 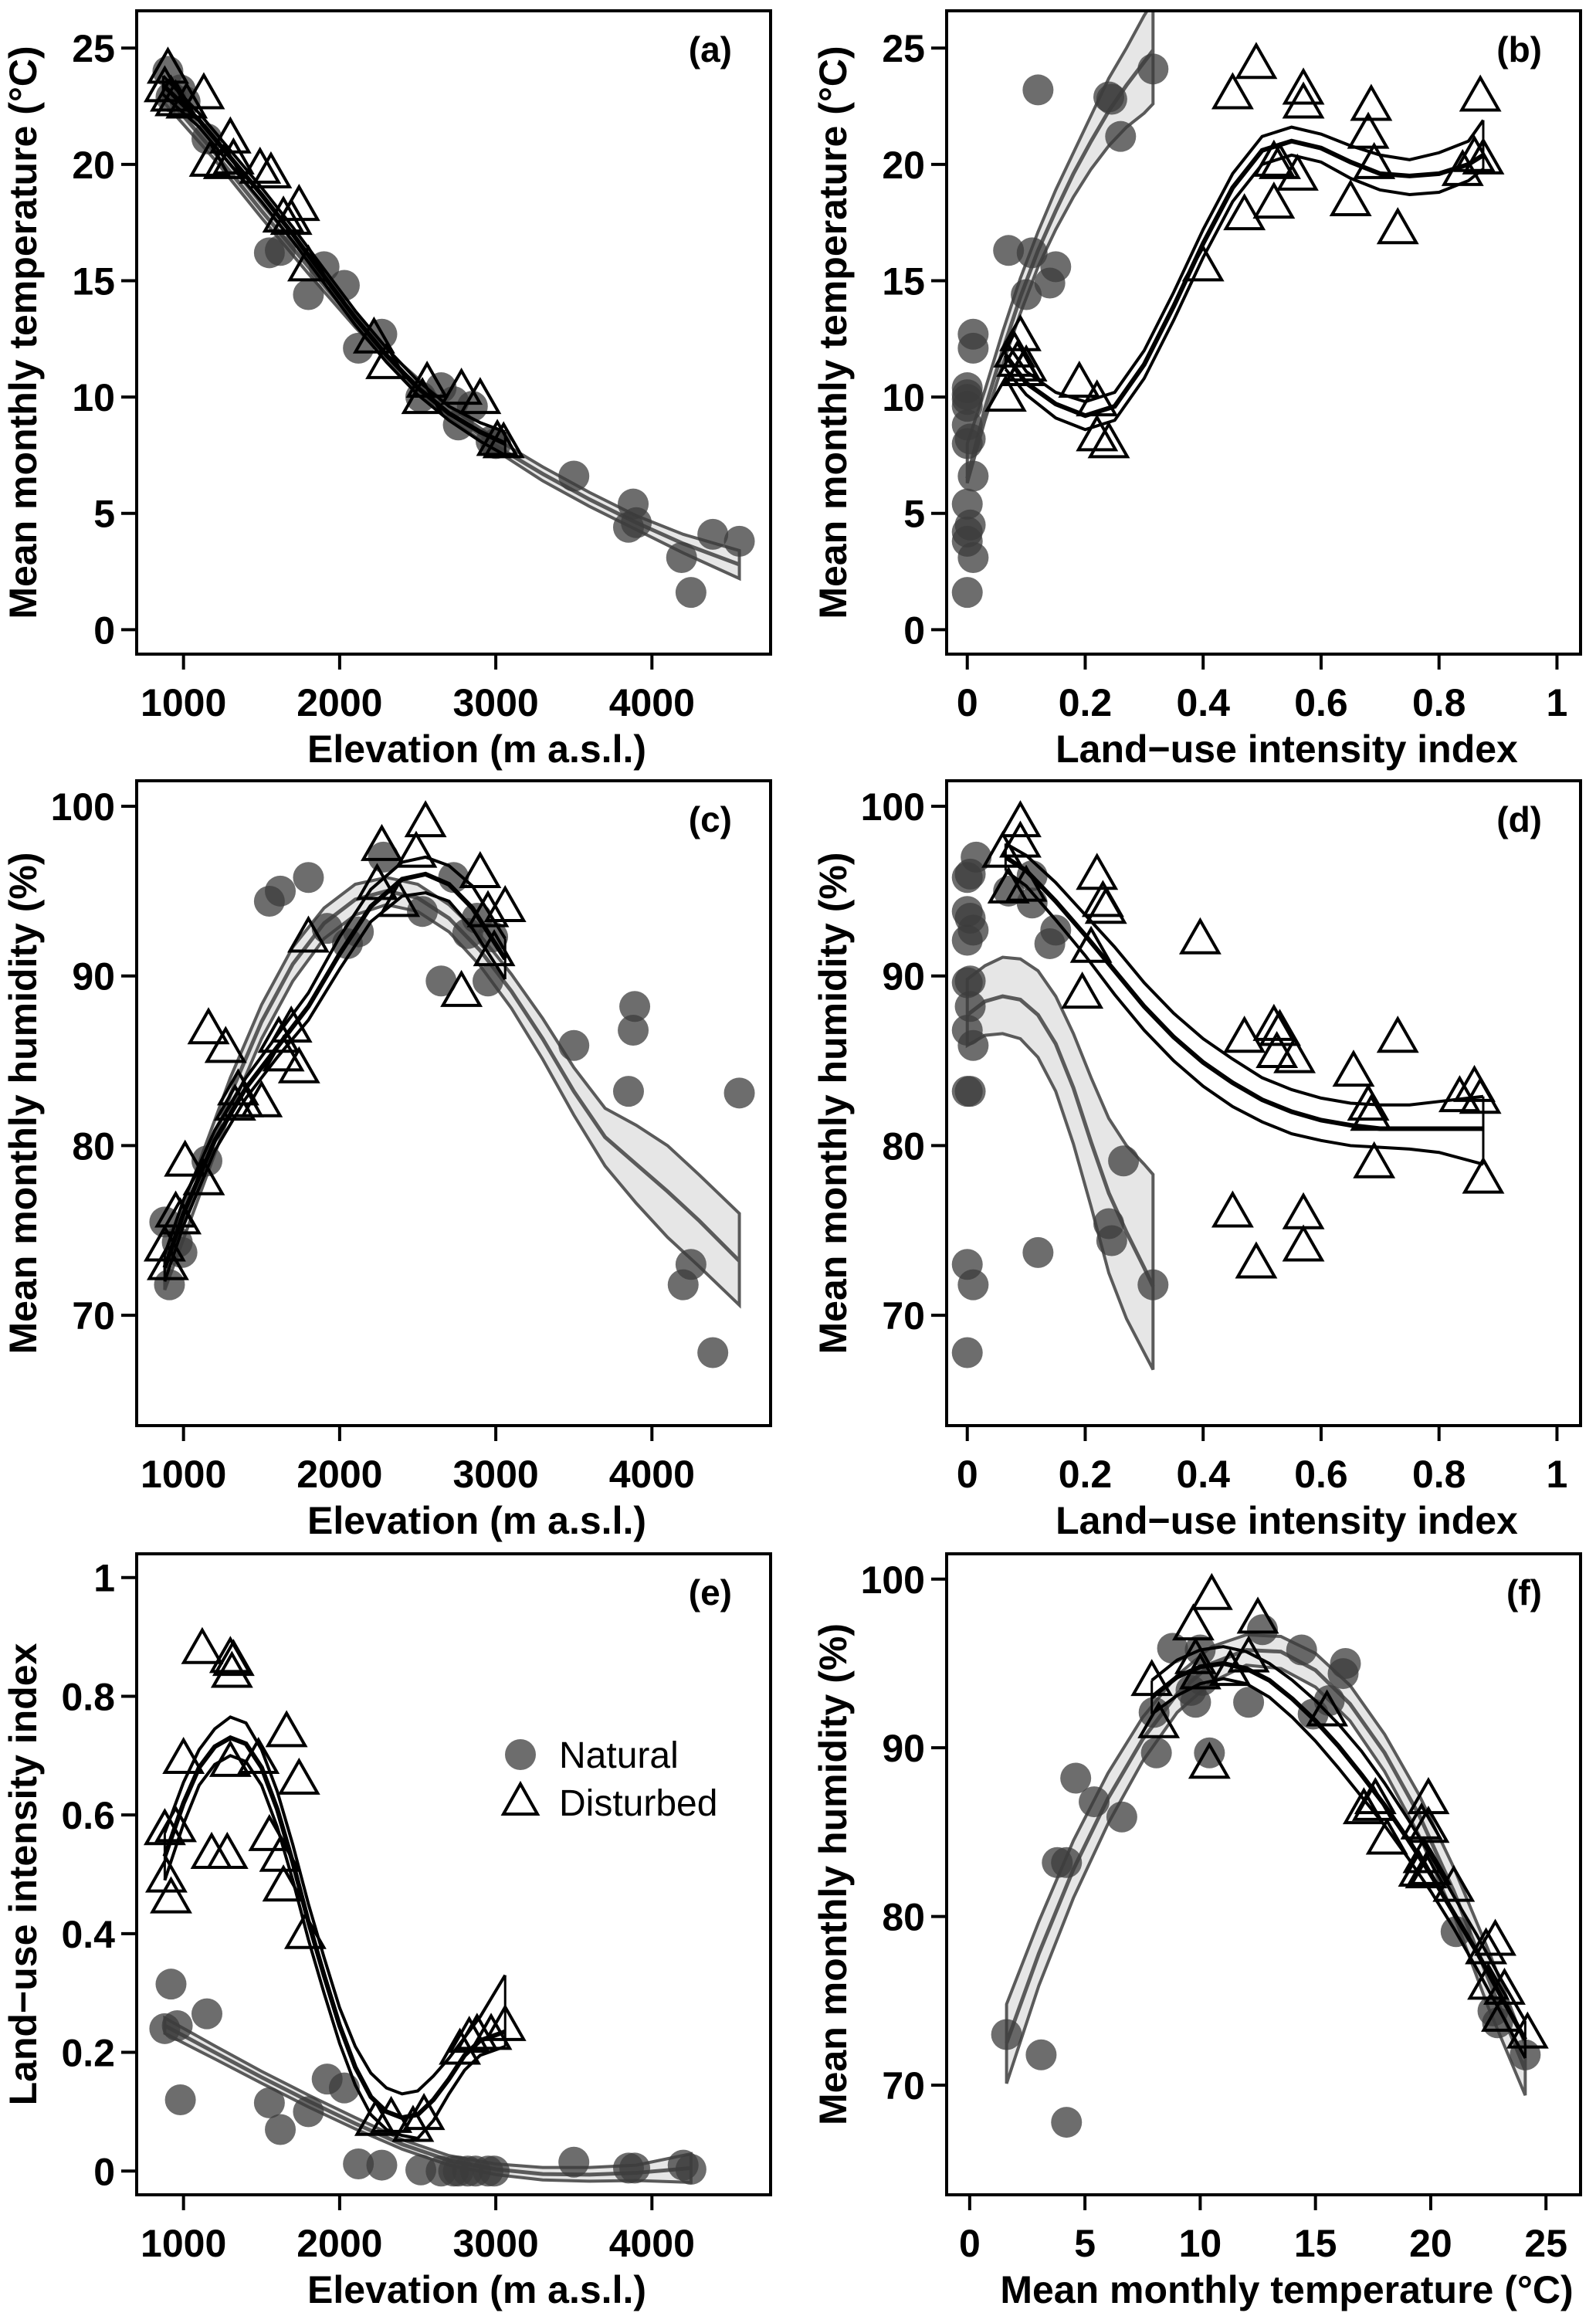 I want to click on x-tick-label: 20, so click(x=1430, y=2243).